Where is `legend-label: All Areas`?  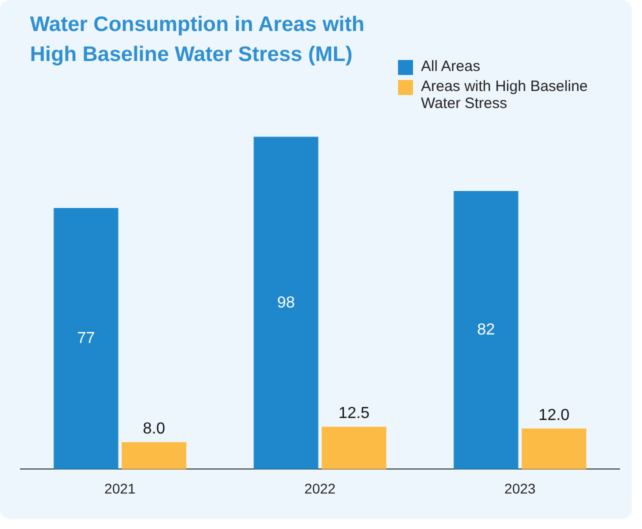
legend-label: All Areas is located at coordinates (450, 66).